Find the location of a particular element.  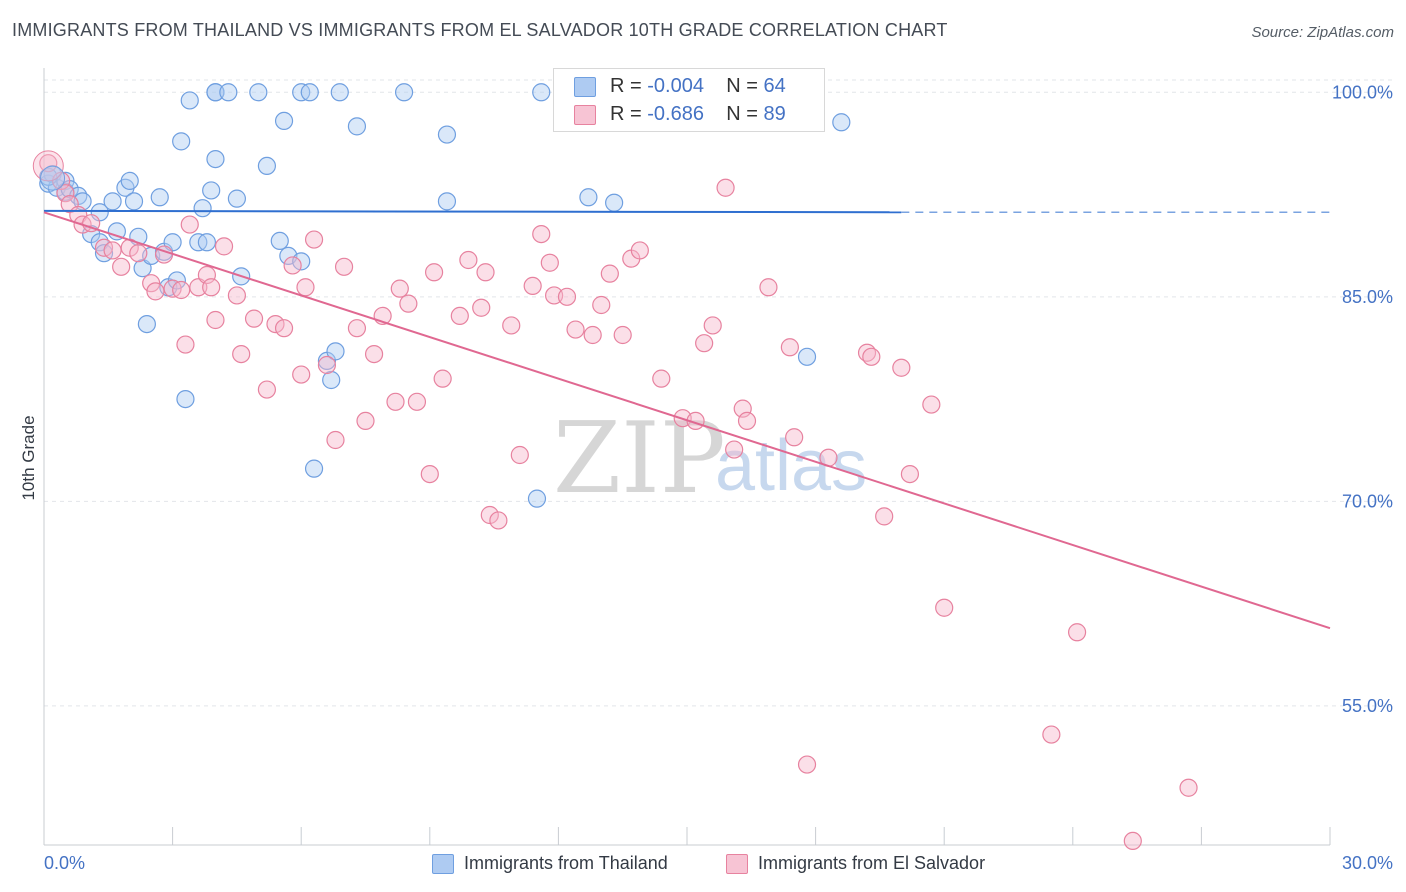

legend-label-thailand: Immigrants from Thailand is located at coordinates (566, 863).